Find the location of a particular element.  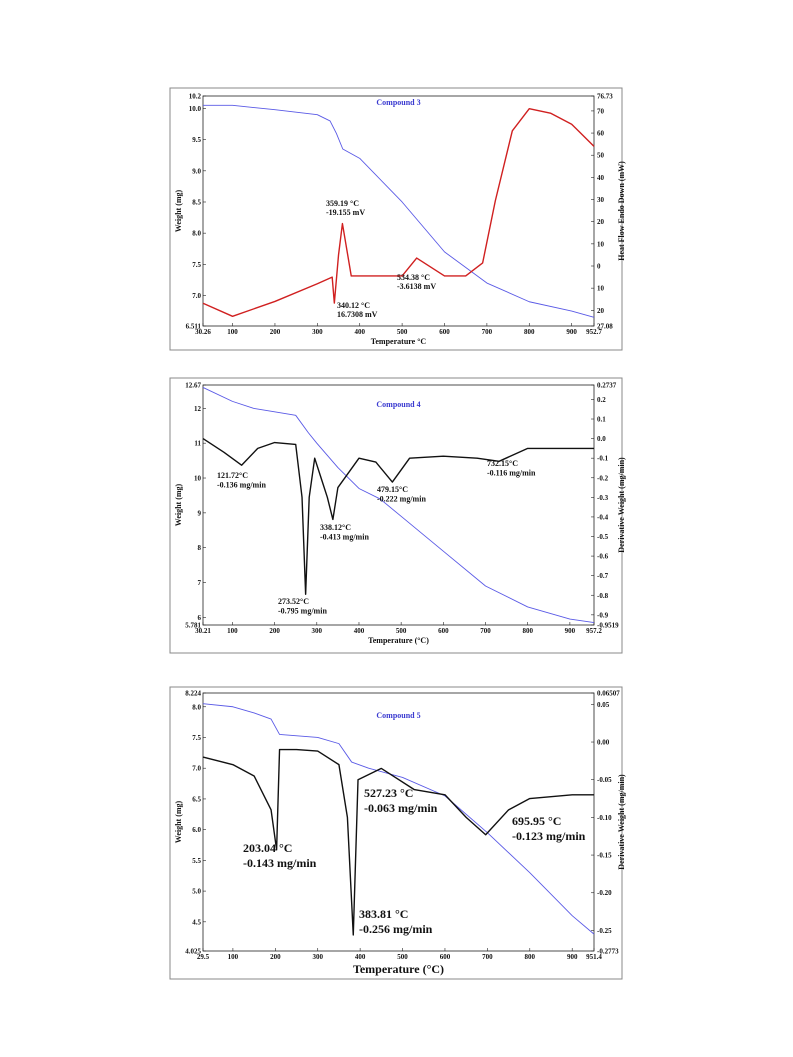

y2-tick-label: 0 is located at coordinates (599, 267).